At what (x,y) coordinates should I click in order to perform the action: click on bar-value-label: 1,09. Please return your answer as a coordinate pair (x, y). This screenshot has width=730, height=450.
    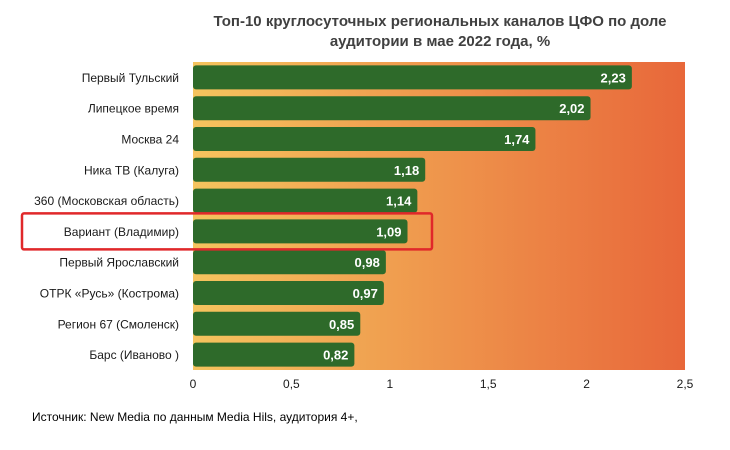
    Looking at the image, I should click on (388, 231).